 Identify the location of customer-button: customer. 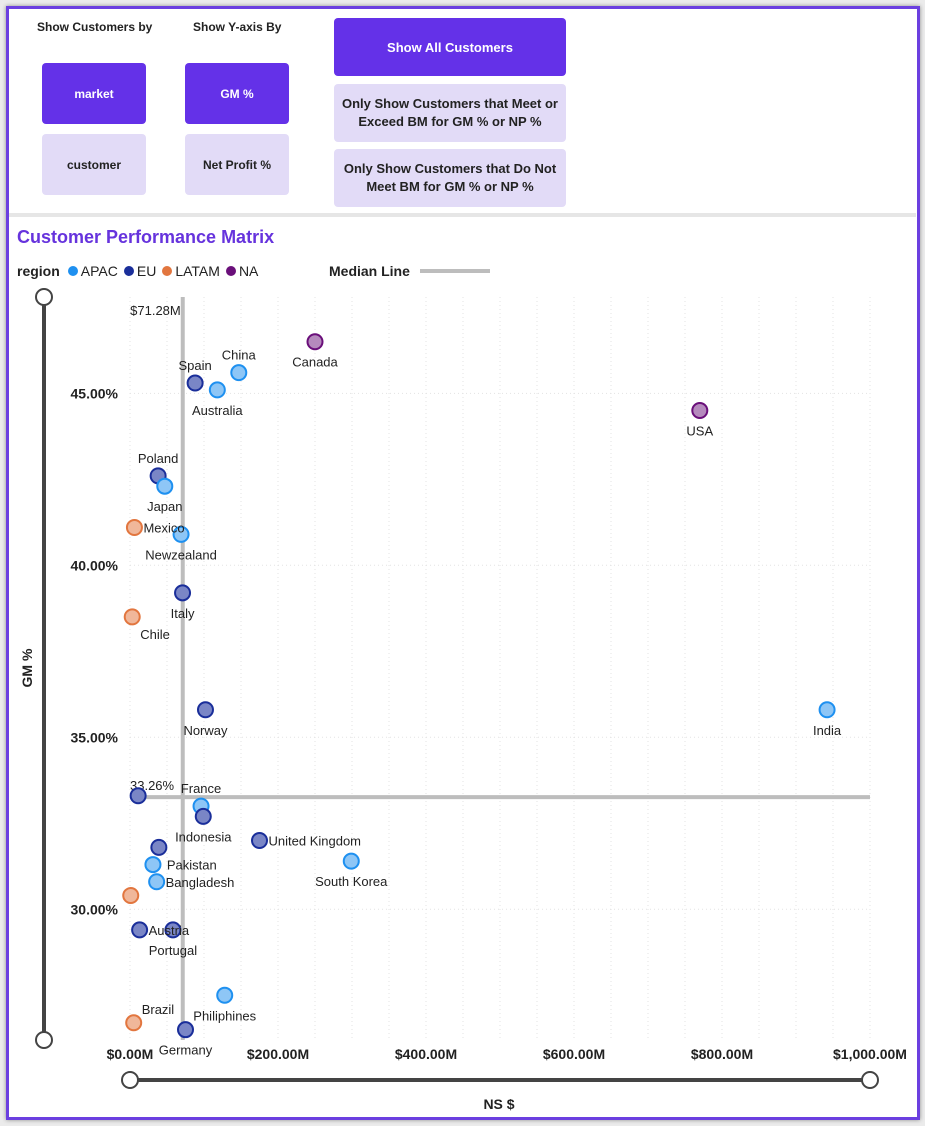
(94, 164).